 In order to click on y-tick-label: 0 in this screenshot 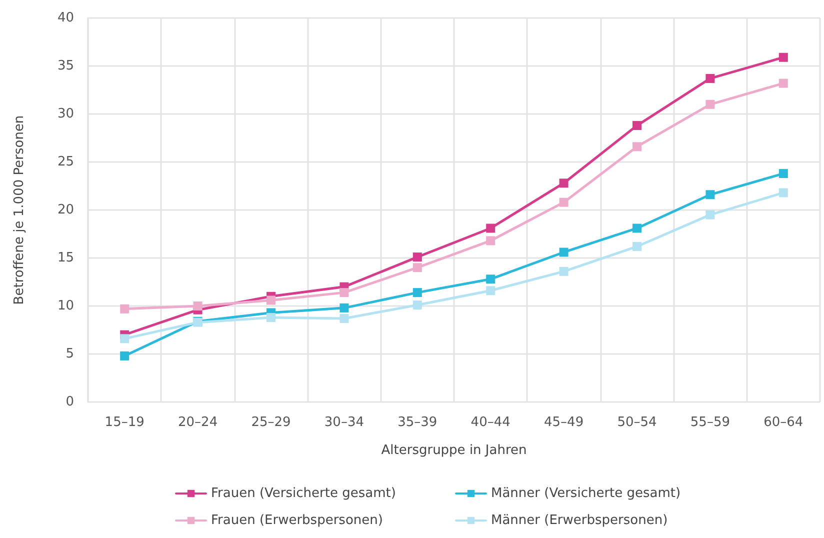, I will do `click(70, 402)`.